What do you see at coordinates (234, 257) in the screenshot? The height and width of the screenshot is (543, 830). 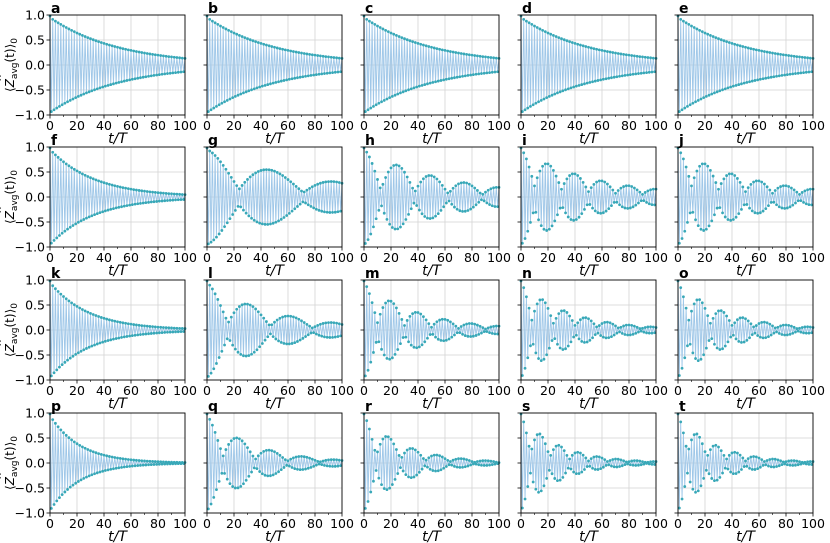 I see `x-tick-label: 20` at bounding box center [234, 257].